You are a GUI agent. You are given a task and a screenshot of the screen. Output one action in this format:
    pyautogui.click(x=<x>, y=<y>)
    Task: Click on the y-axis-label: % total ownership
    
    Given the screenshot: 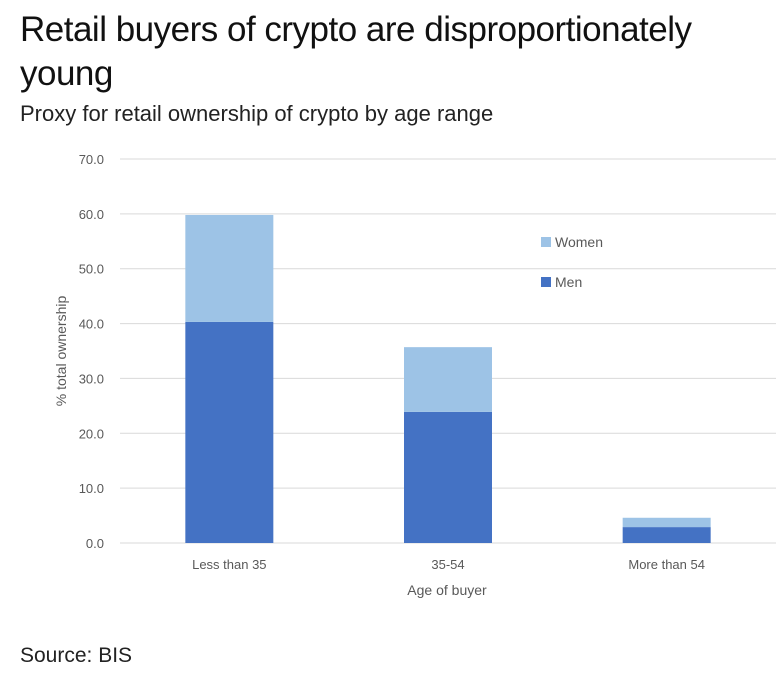 What is the action you would take?
    pyautogui.click(x=61, y=351)
    